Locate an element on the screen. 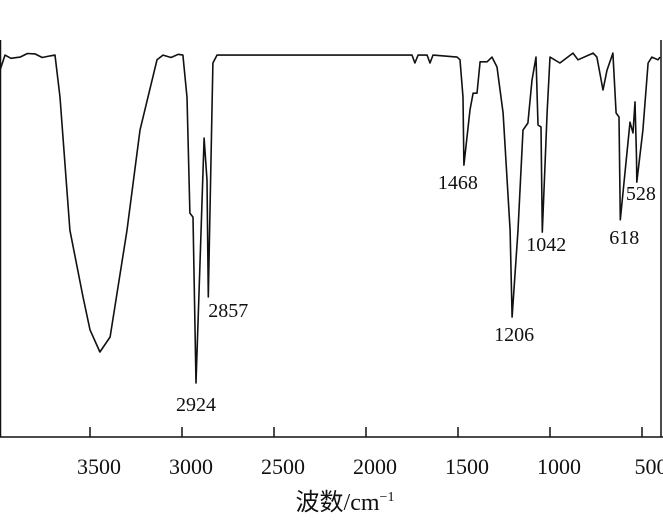 Image resolution: width=663 pixels, height=520 pixels. peak-label-528: 528 is located at coordinates (641, 194).